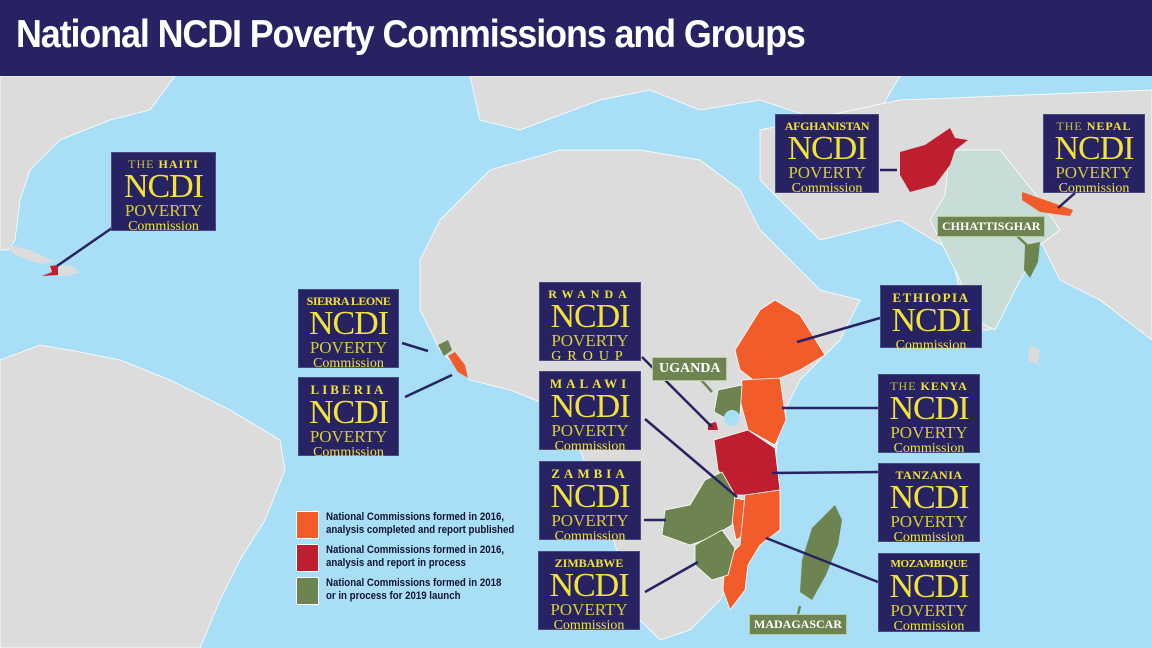 The image size is (1152, 648). What do you see at coordinates (799, 610) in the screenshot?
I see `madagascar-leader-line` at bounding box center [799, 610].